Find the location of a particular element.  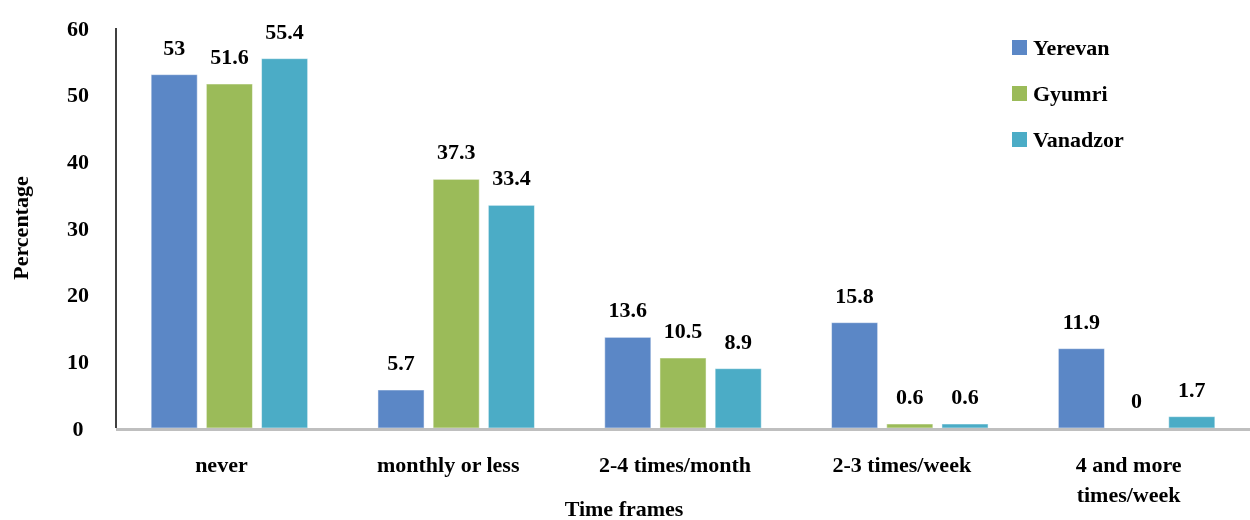

data-label: 51.6 is located at coordinates (229, 56).